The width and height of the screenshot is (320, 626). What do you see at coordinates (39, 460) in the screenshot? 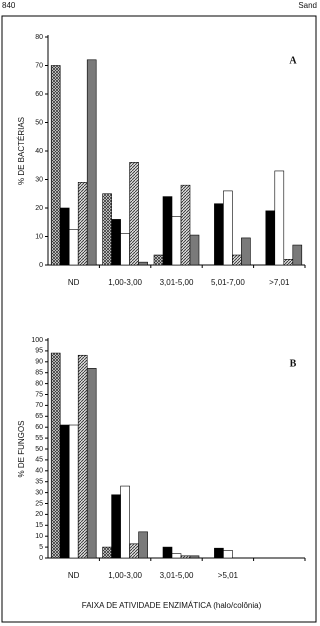
I see `y-tick-label: 45` at bounding box center [39, 460].